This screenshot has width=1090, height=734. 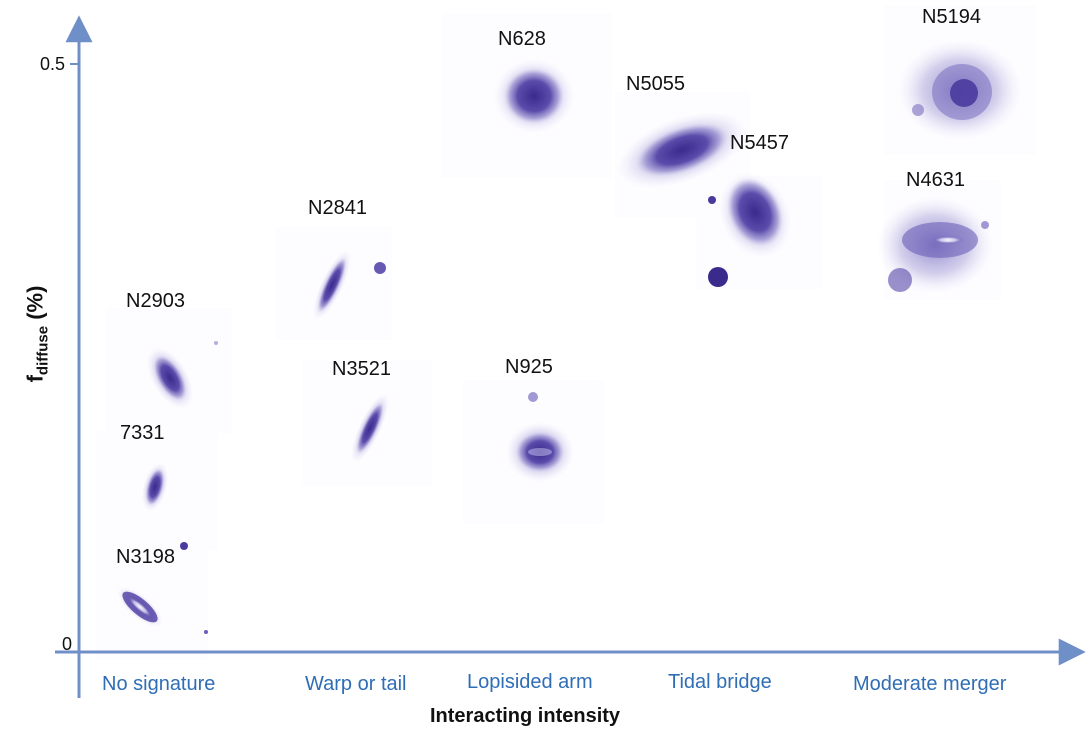 What do you see at coordinates (159, 684) in the screenshot?
I see `category-no-signature: No signature` at bounding box center [159, 684].